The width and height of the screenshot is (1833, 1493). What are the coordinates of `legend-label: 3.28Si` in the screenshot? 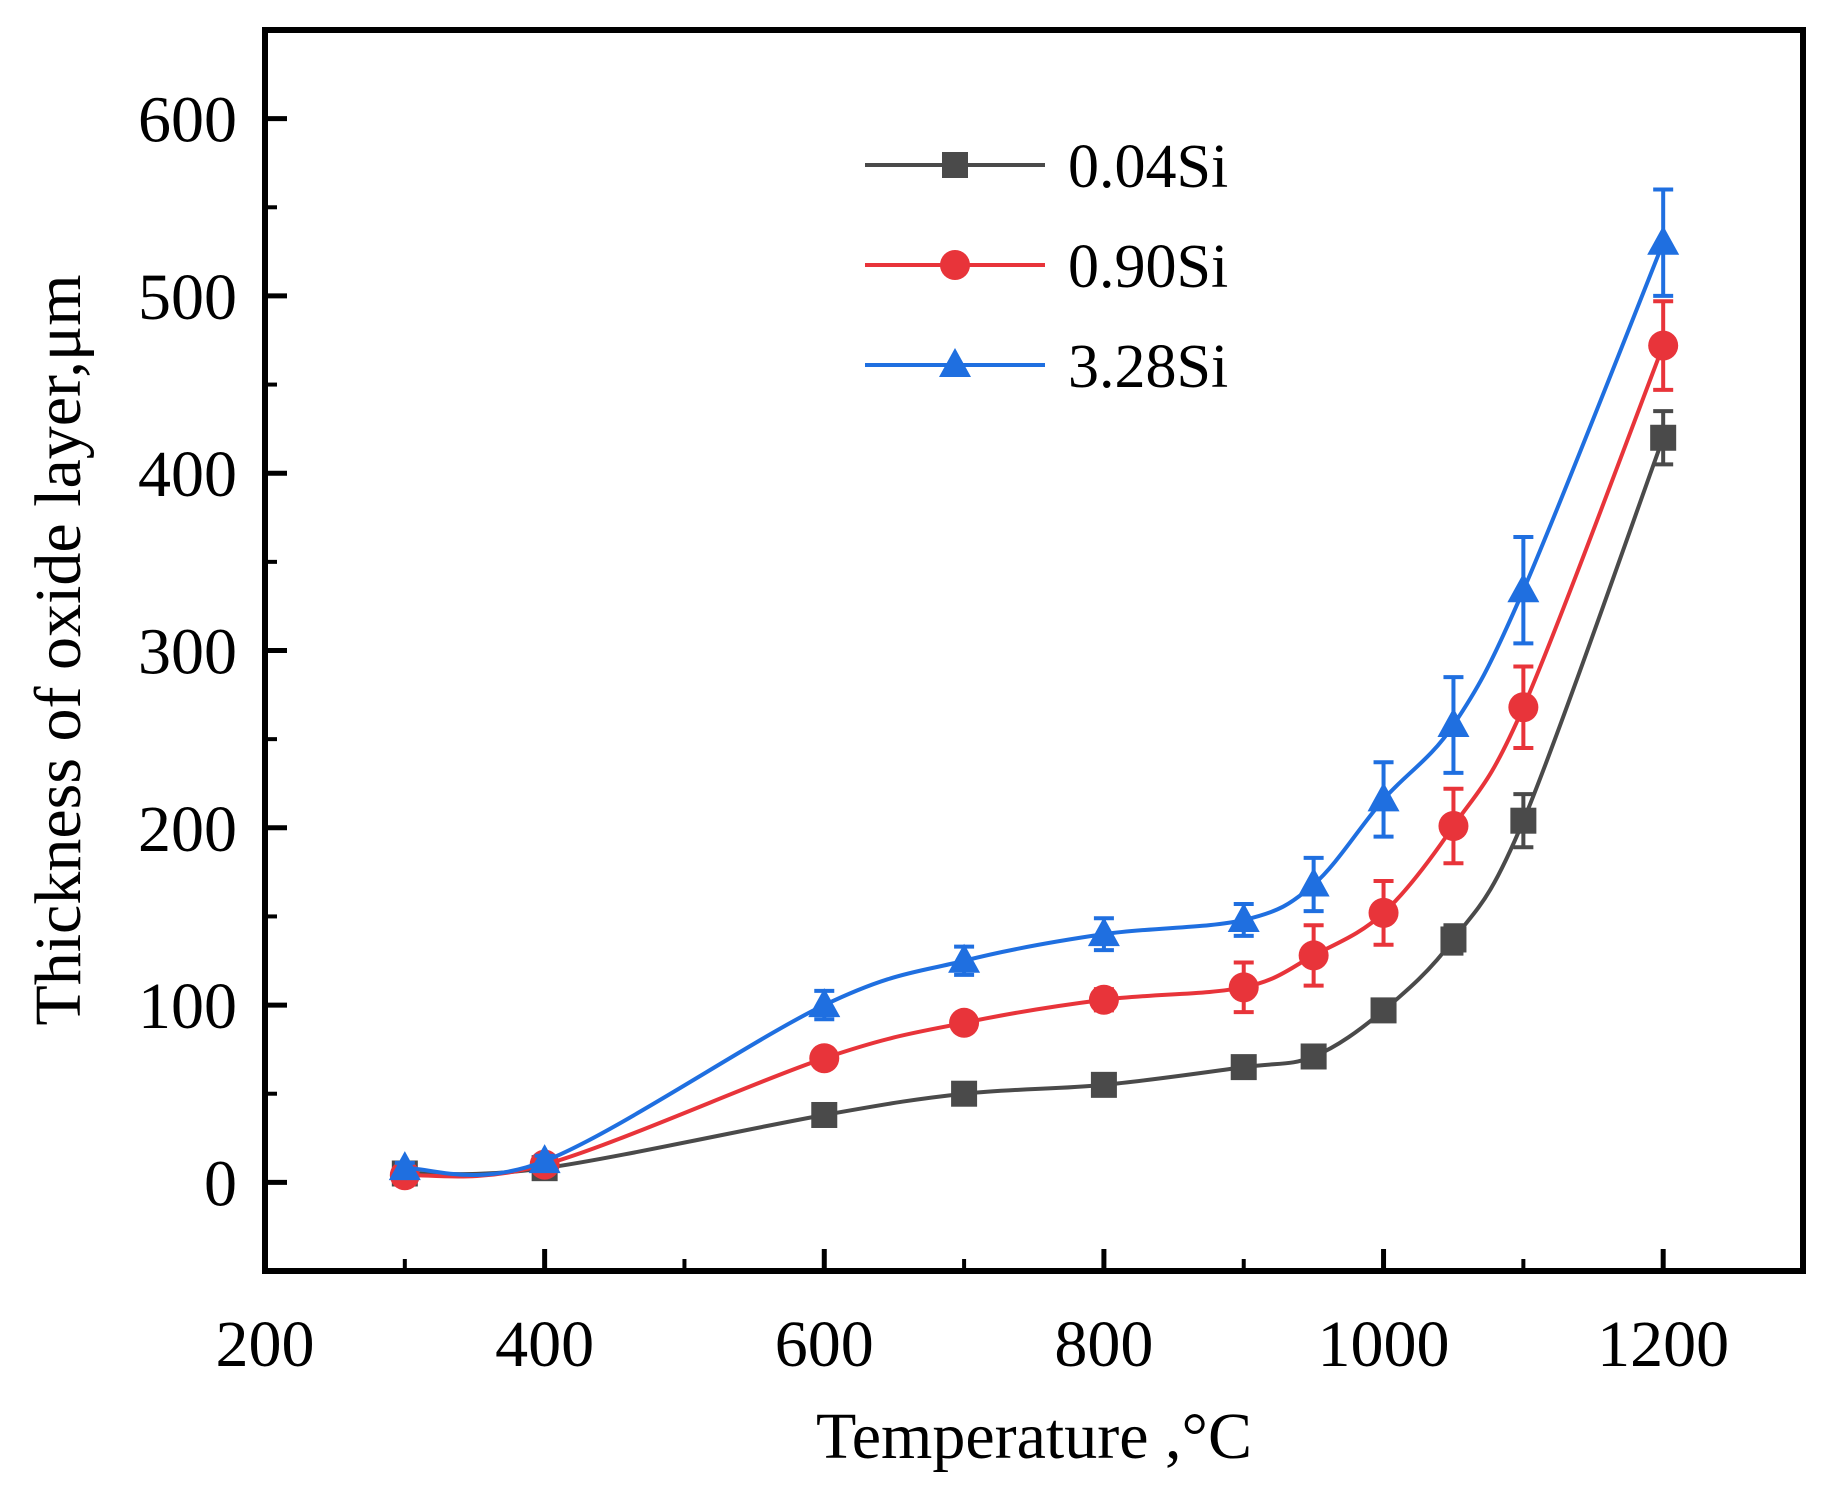 It's located at (1148, 367).